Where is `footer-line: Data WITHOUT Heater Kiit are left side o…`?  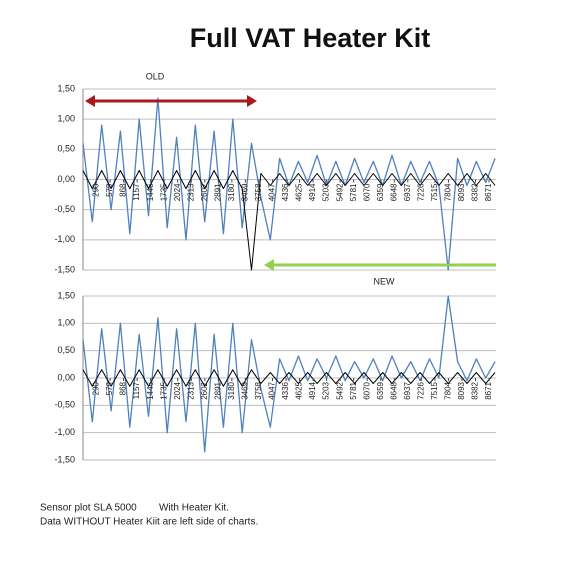
footer-line: Data WITHOUT Heater Kiit are left side o… is located at coordinates (149, 522).